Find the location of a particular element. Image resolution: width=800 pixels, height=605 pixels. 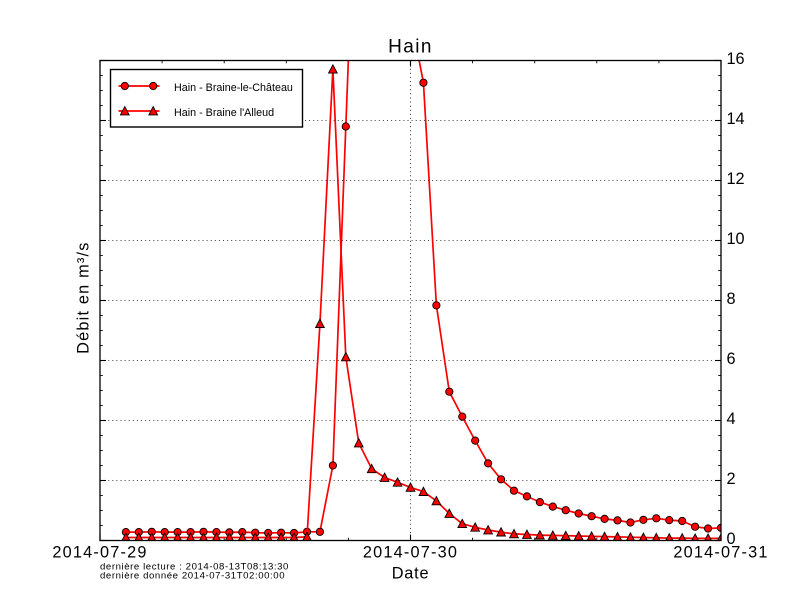

svg-text: 2014-07-31 is located at coordinates (720, 553).